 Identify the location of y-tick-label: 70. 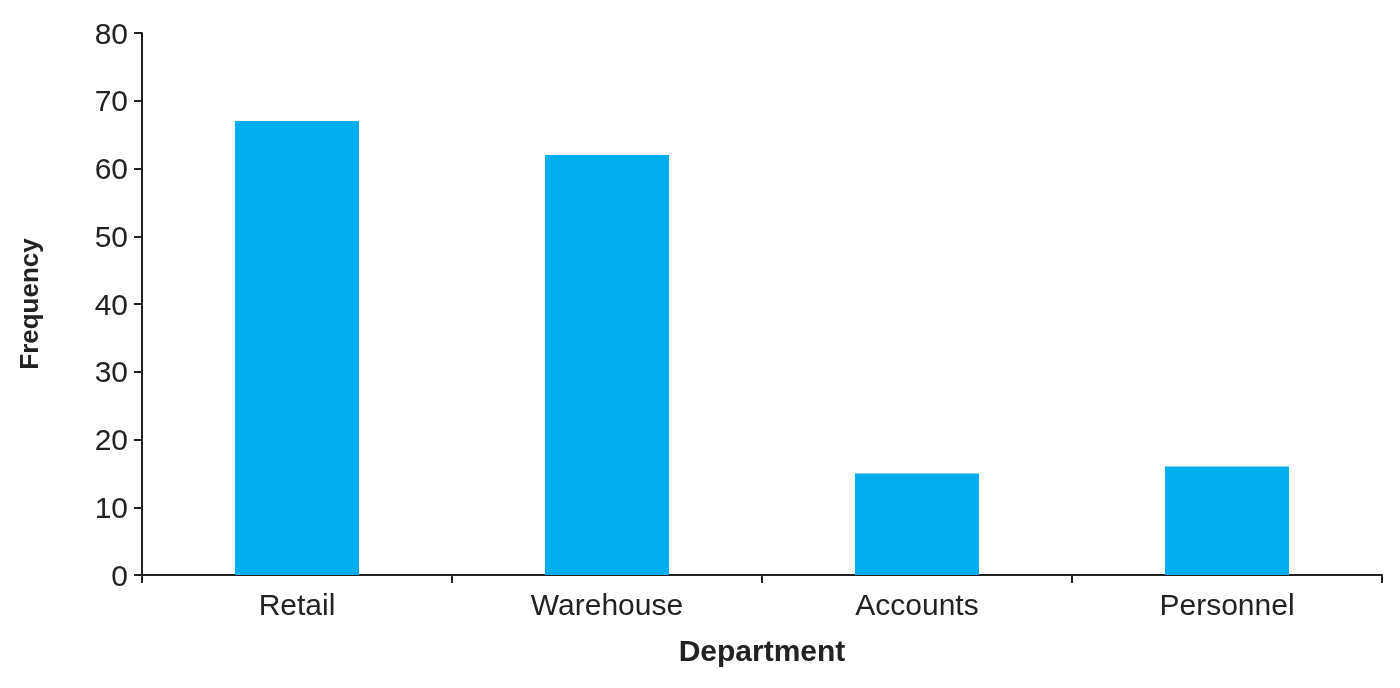
(111, 101).